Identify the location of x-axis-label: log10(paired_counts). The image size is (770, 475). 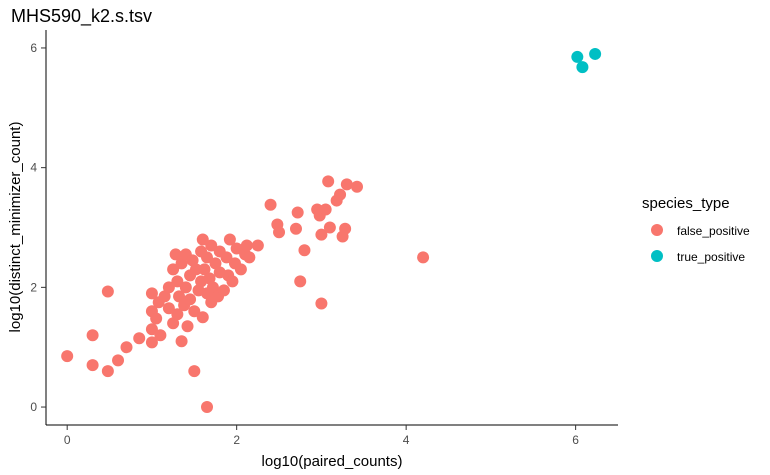
(332, 461).